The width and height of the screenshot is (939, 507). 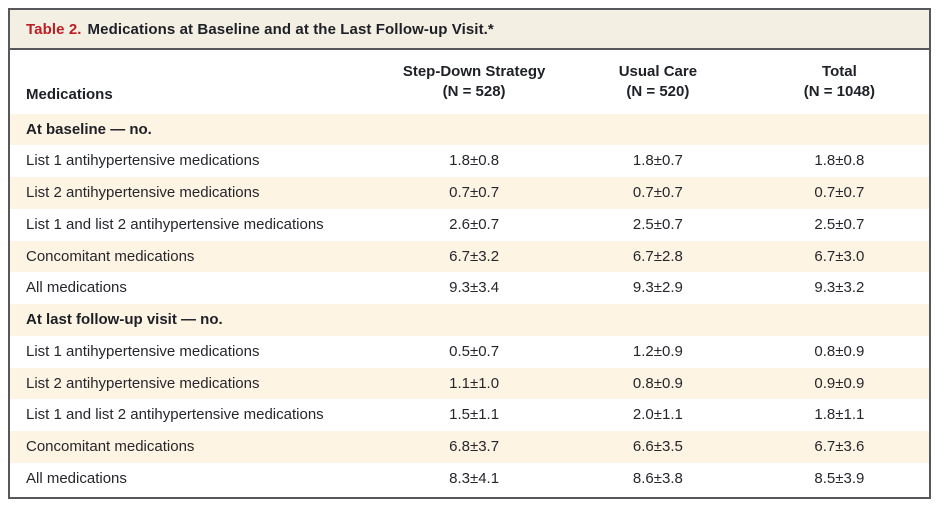 I want to click on cell-value: 6.6±3.5, so click(x=657, y=447).